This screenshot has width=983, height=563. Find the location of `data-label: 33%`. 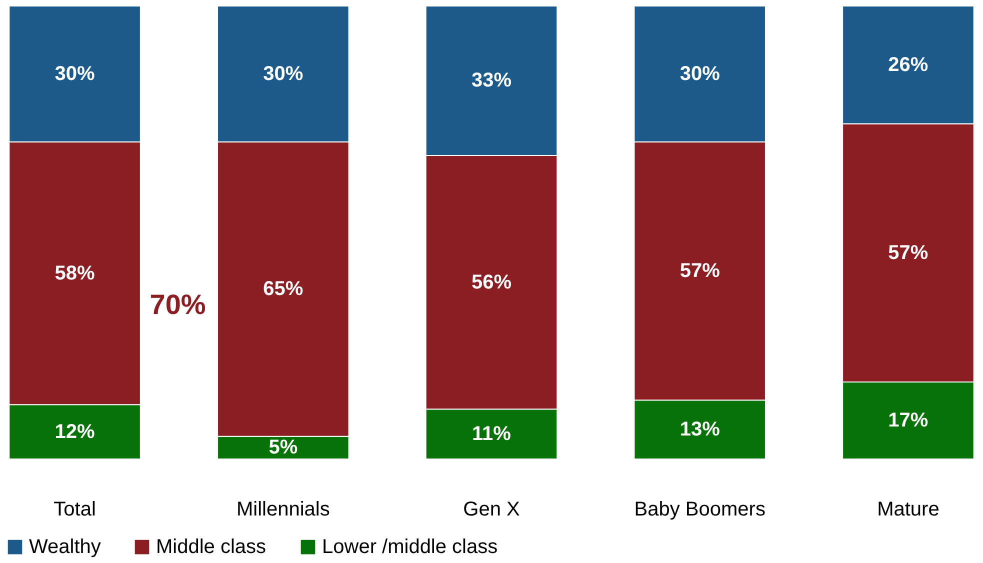

data-label: 33% is located at coordinates (491, 81).